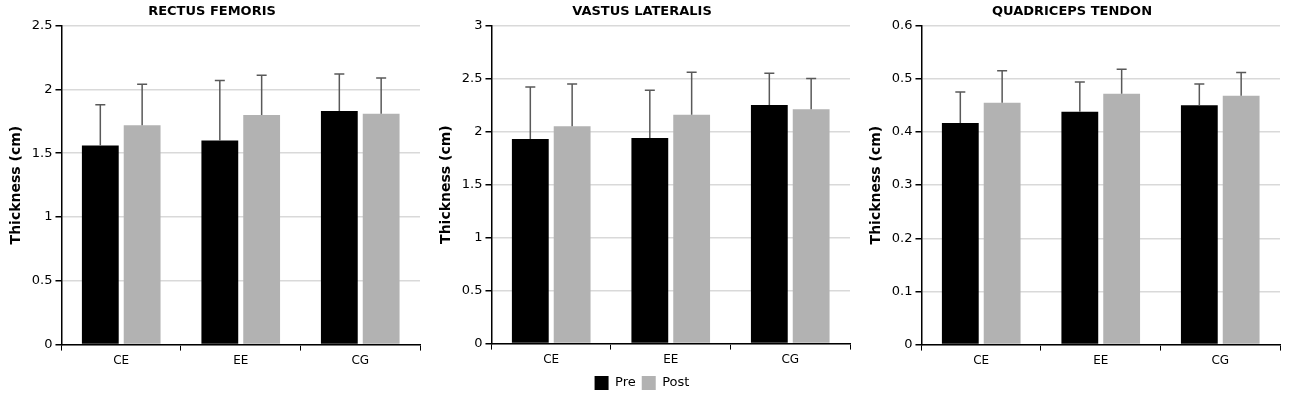  What do you see at coordinates (478, 24) in the screenshot?
I see `y-tick-label: 3` at bounding box center [478, 24].